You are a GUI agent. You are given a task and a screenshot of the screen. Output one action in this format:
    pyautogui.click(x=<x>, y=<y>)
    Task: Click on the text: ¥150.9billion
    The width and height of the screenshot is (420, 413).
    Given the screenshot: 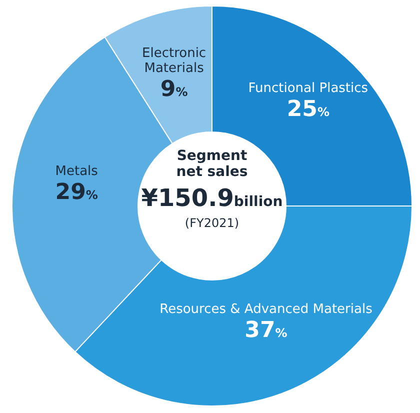 What is the action you would take?
    pyautogui.click(x=212, y=198)
    